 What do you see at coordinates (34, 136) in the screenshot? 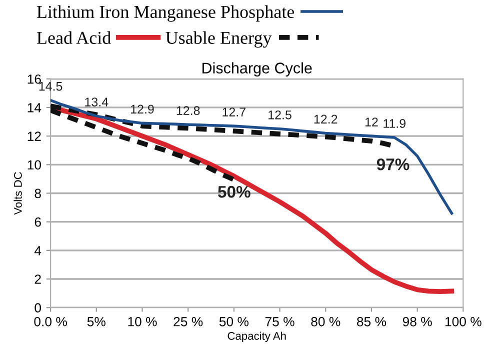
I see `y-tick-label: 12` at bounding box center [34, 136].